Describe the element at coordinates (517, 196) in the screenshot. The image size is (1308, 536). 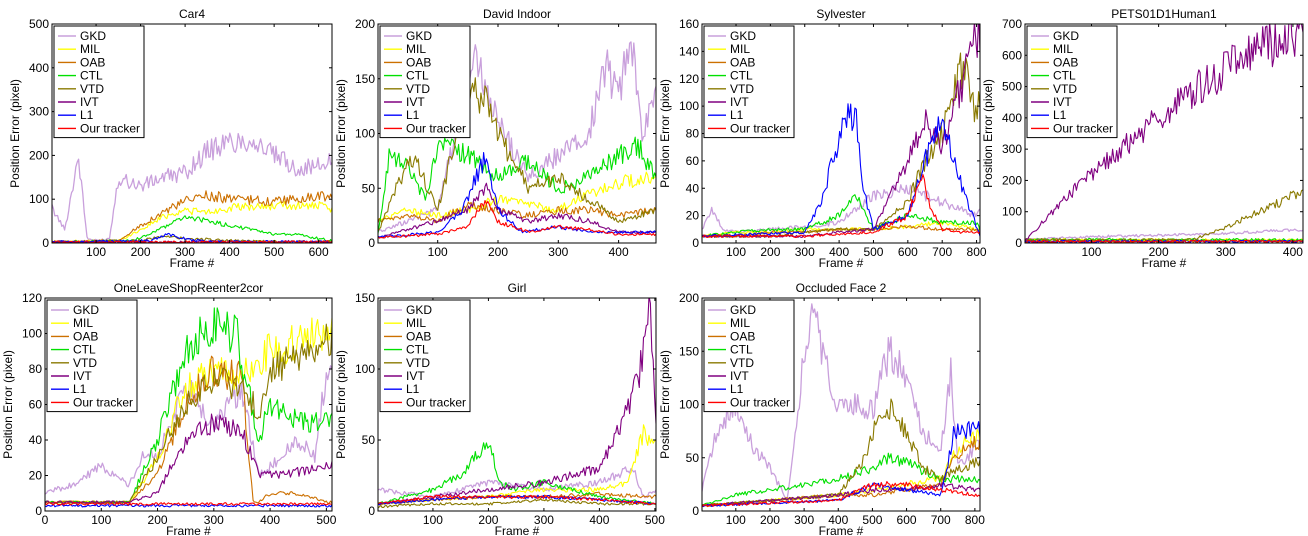
I see `series-line-mil` at that location.